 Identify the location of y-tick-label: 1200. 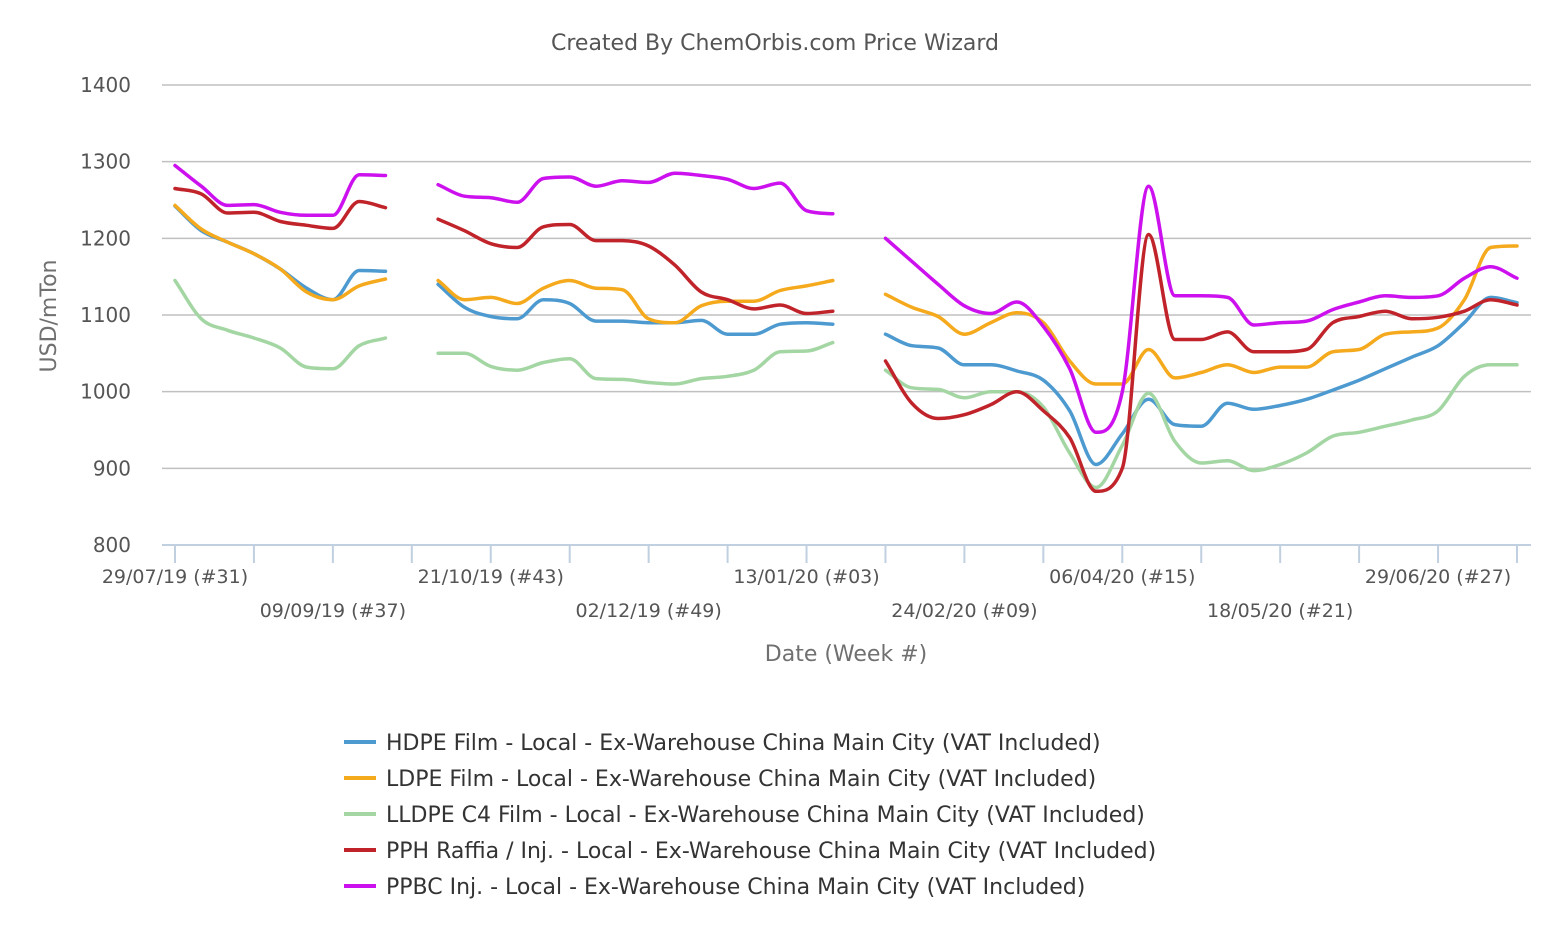
(105, 238).